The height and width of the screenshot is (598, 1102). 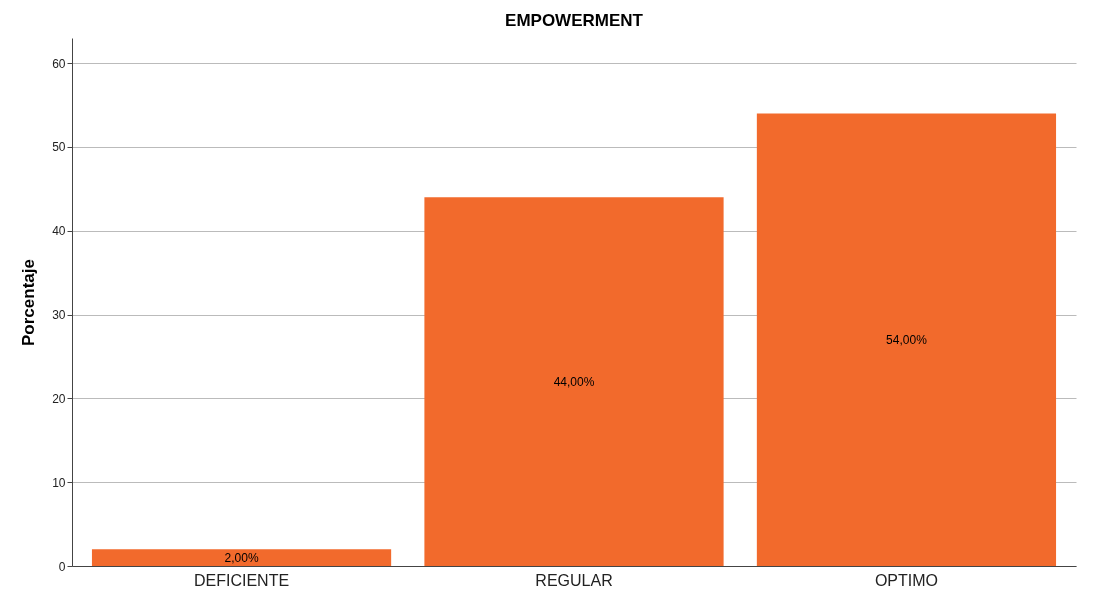 I want to click on bar, so click(x=241, y=557).